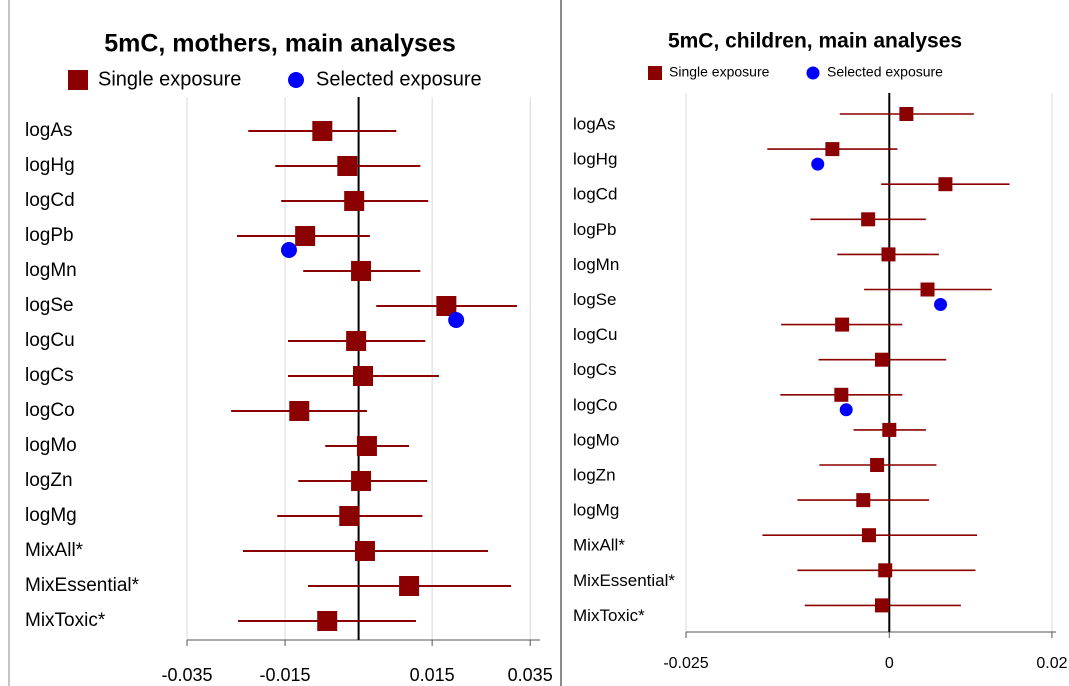 Image resolution: width=1069 pixels, height=686 pixels. What do you see at coordinates (280, 44) in the screenshot?
I see `chart-title: 5mC, mothers, main analyses` at bounding box center [280, 44].